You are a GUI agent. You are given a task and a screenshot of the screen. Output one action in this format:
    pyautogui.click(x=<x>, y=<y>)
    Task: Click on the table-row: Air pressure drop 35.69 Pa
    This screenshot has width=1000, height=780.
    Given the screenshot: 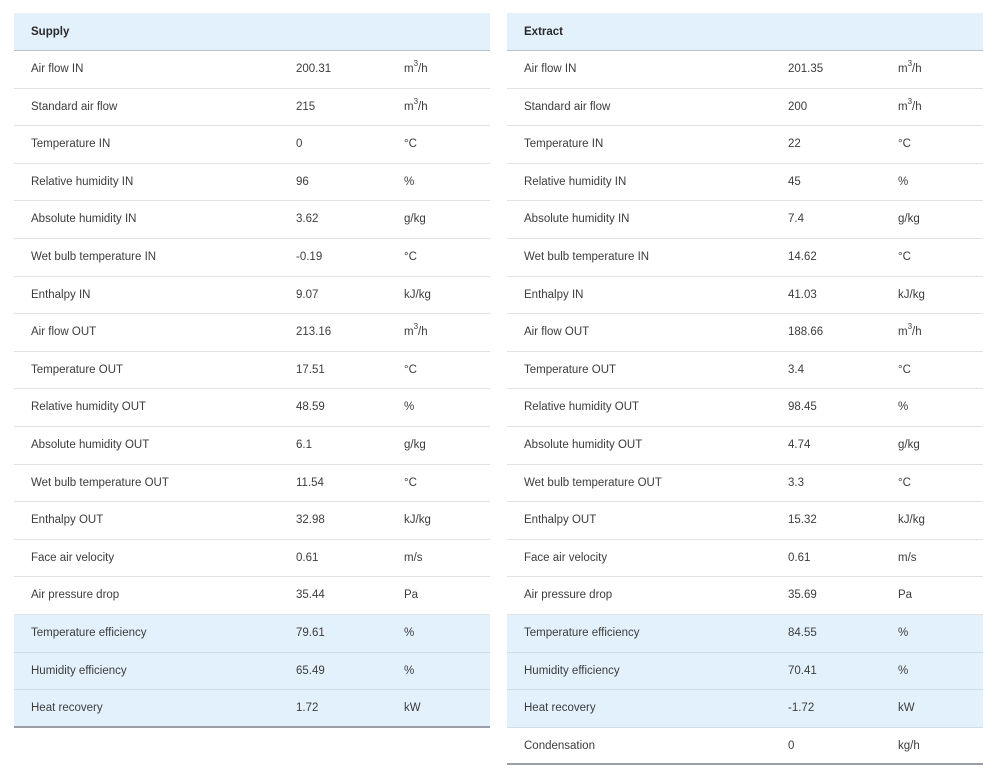 What is the action you would take?
    pyautogui.click(x=745, y=596)
    